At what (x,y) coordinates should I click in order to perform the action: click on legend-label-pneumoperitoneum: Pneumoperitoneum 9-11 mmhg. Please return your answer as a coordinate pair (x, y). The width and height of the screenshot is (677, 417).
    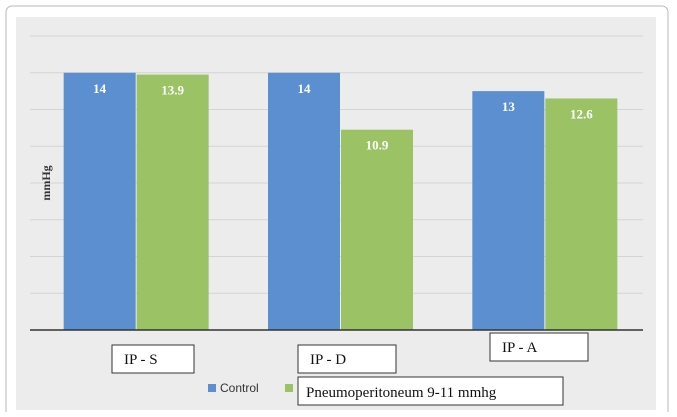
    Looking at the image, I should click on (401, 393).